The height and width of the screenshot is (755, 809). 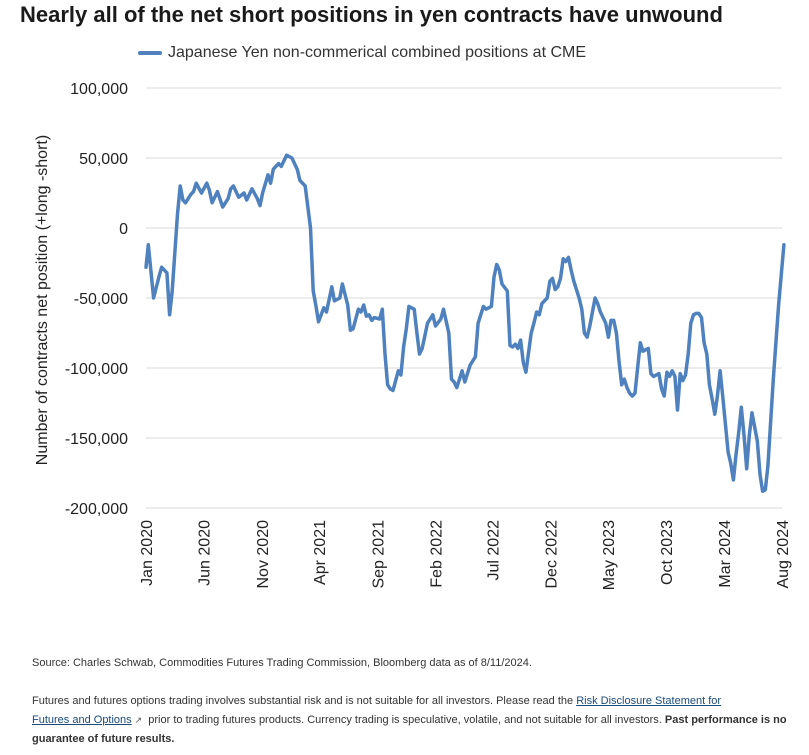 I want to click on x-tick-label: Jun 2020, so click(x=205, y=553).